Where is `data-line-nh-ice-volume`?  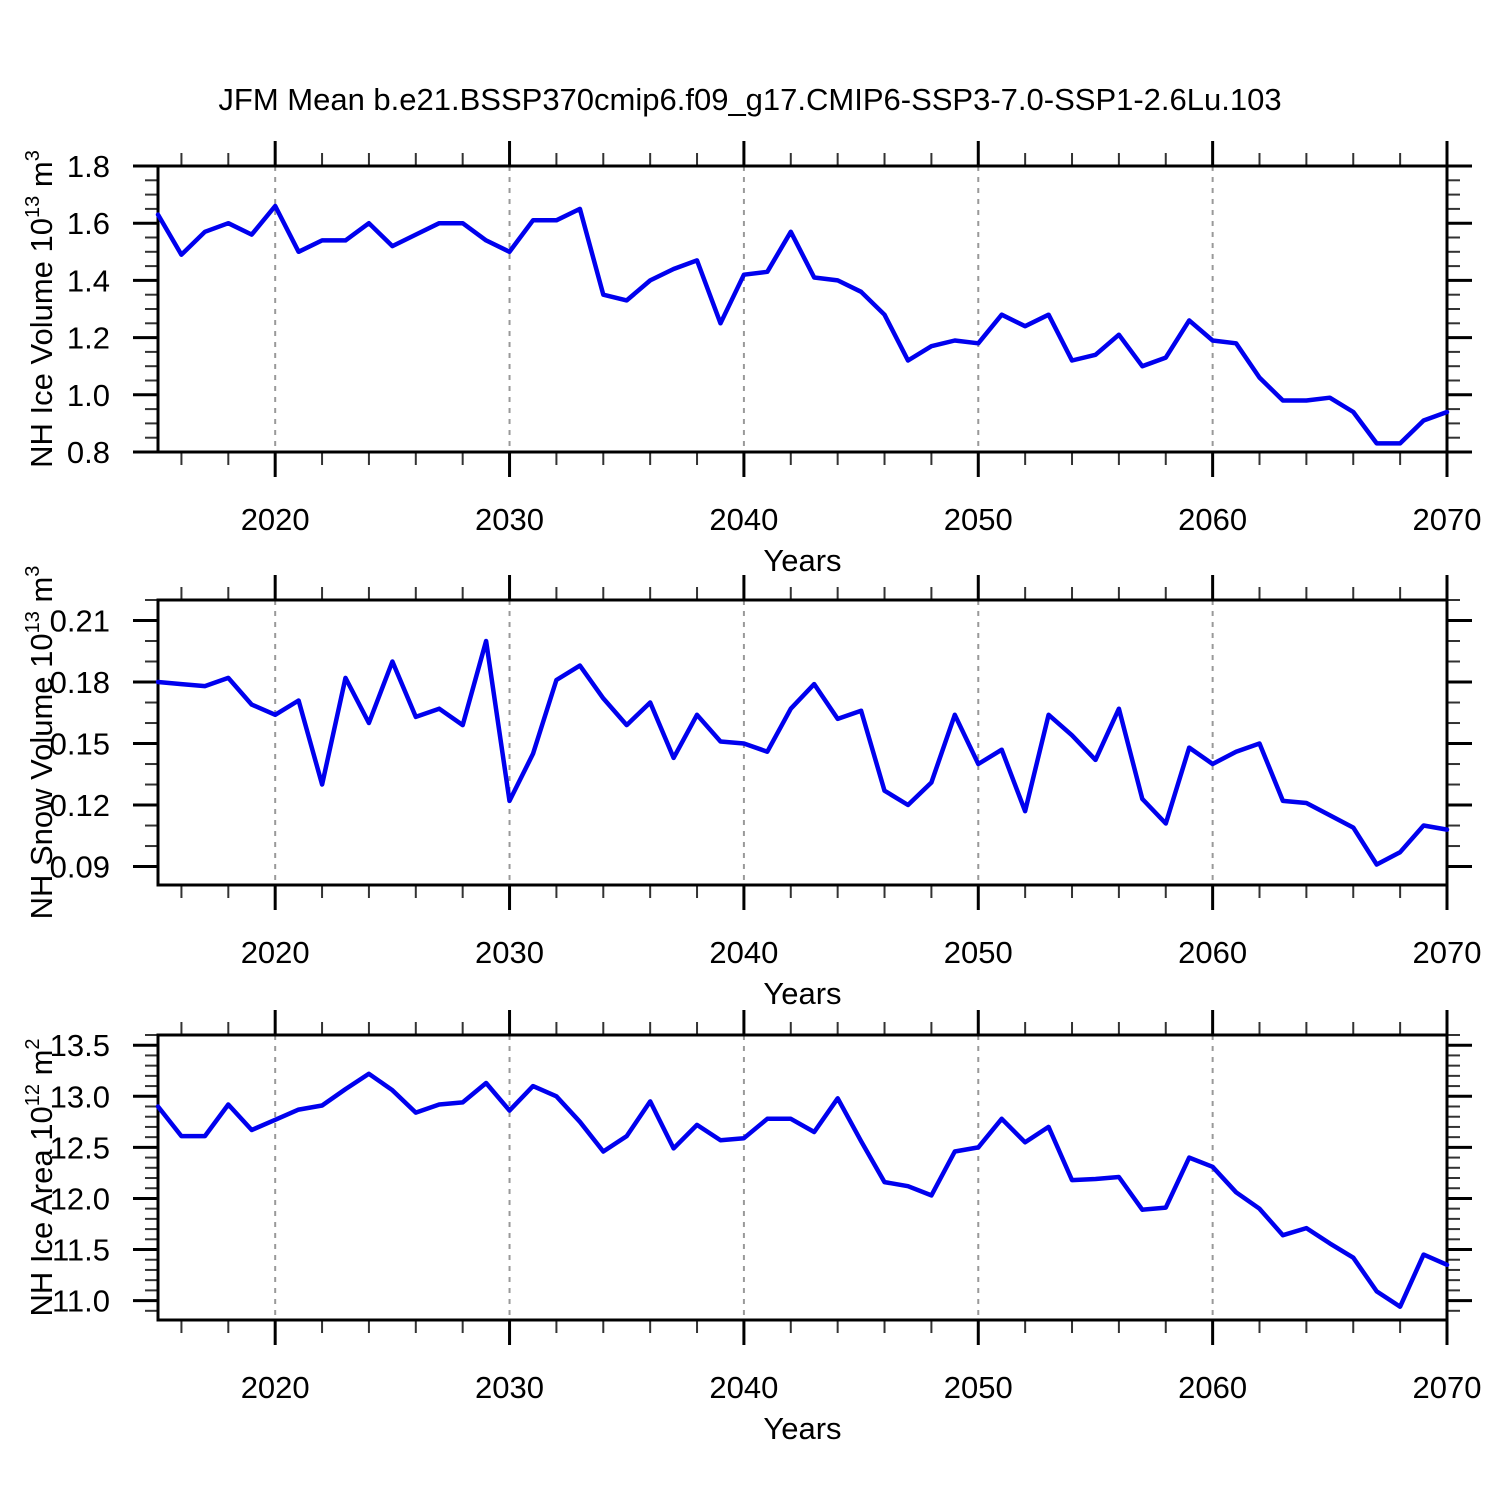 data-line-nh-ice-volume is located at coordinates (802, 324).